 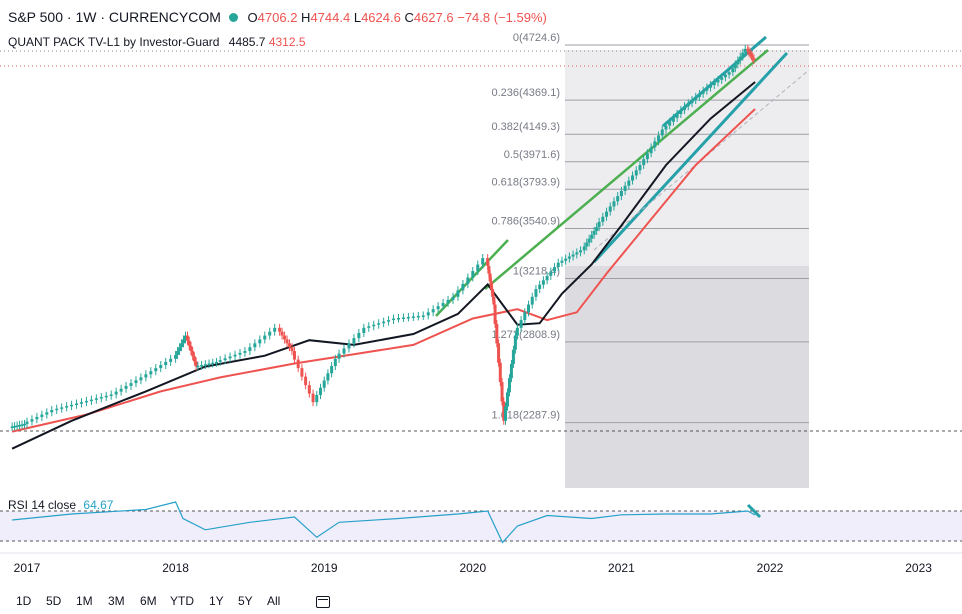 What do you see at coordinates (116, 601) in the screenshot?
I see `timeframe-3m: 3M` at bounding box center [116, 601].